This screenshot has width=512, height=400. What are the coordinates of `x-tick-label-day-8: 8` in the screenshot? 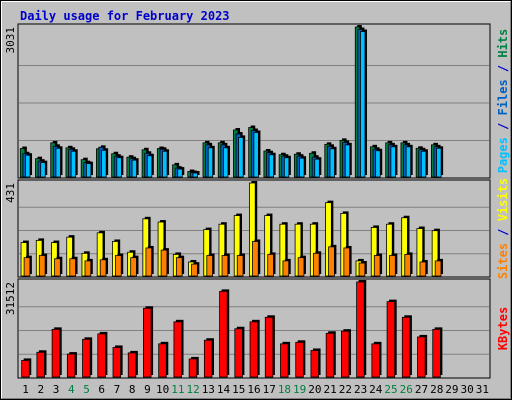 It's located at (132, 389).